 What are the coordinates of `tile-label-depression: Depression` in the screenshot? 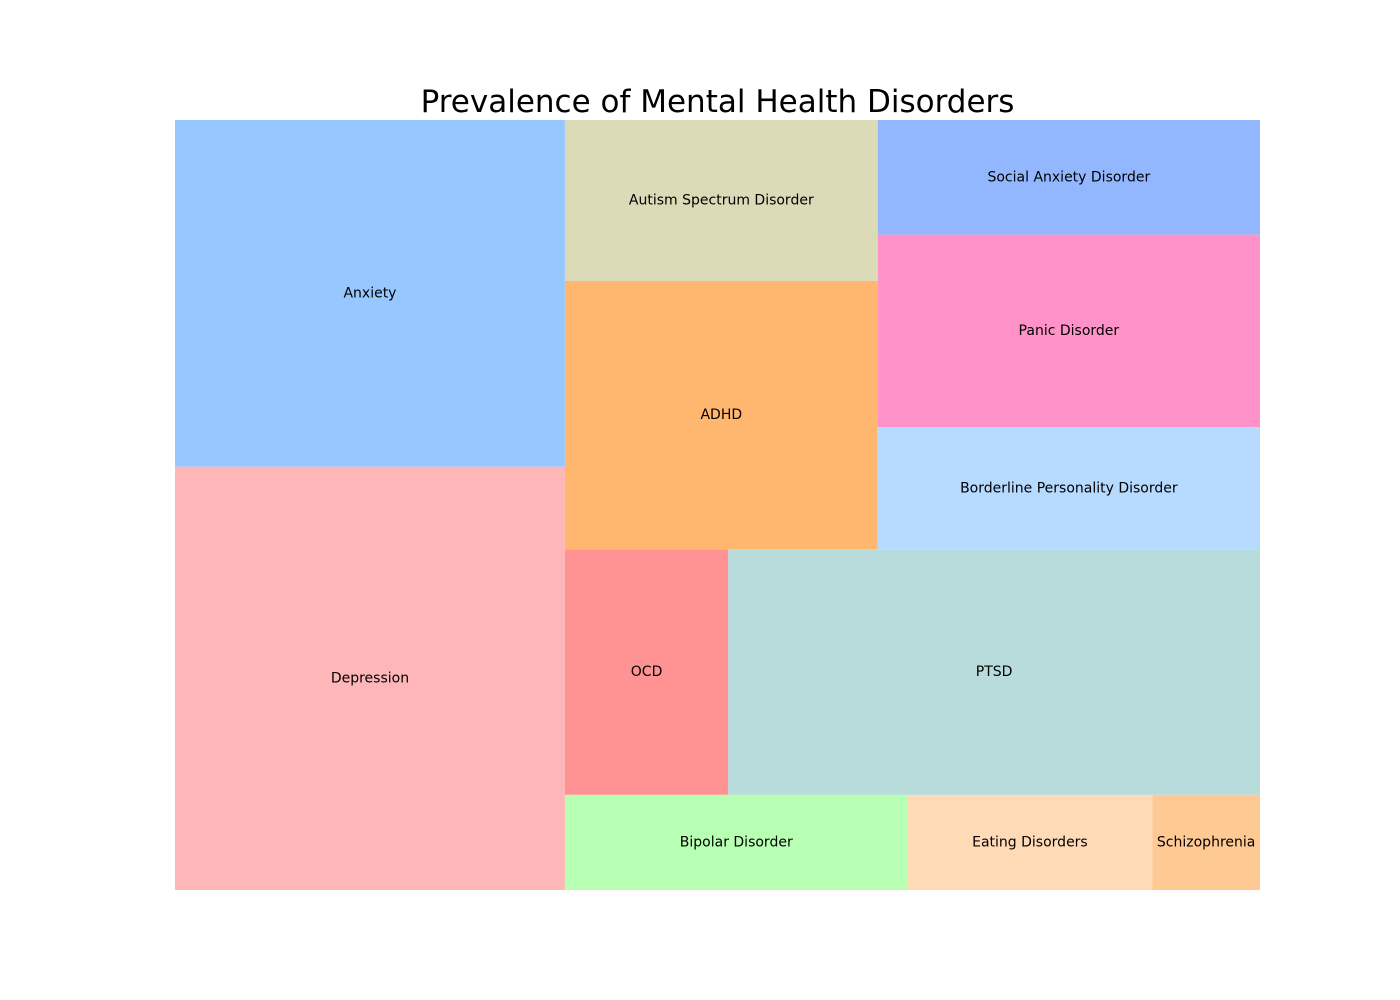 It's located at (370, 678).